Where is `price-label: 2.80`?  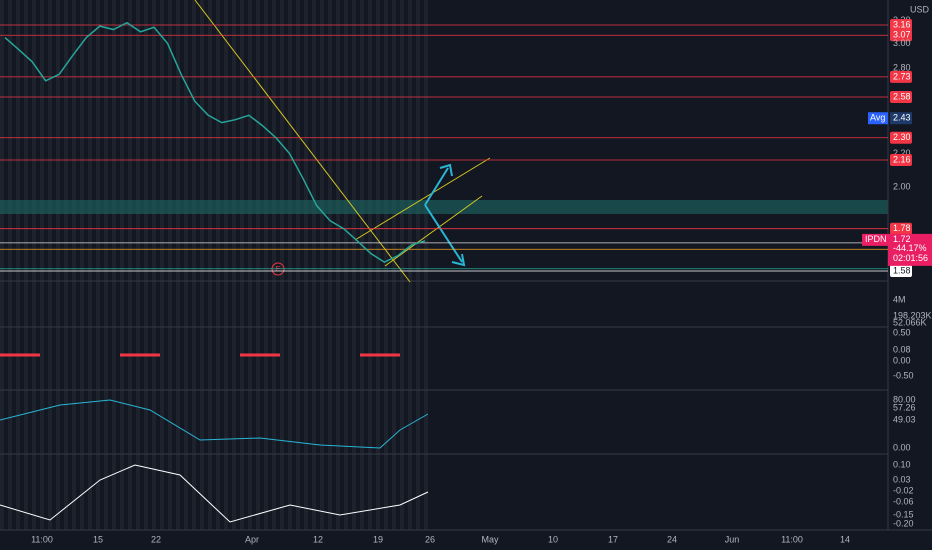
price-label: 2.80 is located at coordinates (902, 67).